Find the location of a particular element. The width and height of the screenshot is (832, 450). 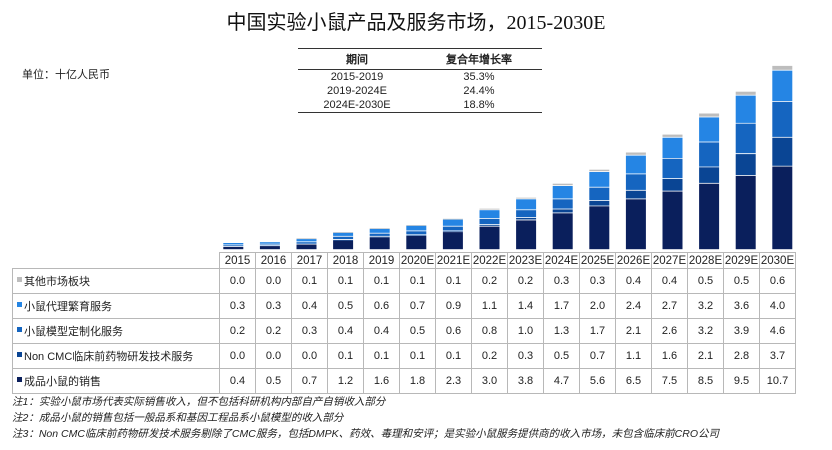

cagr-row: 2024E-2030E 18.8% is located at coordinates (420, 105).